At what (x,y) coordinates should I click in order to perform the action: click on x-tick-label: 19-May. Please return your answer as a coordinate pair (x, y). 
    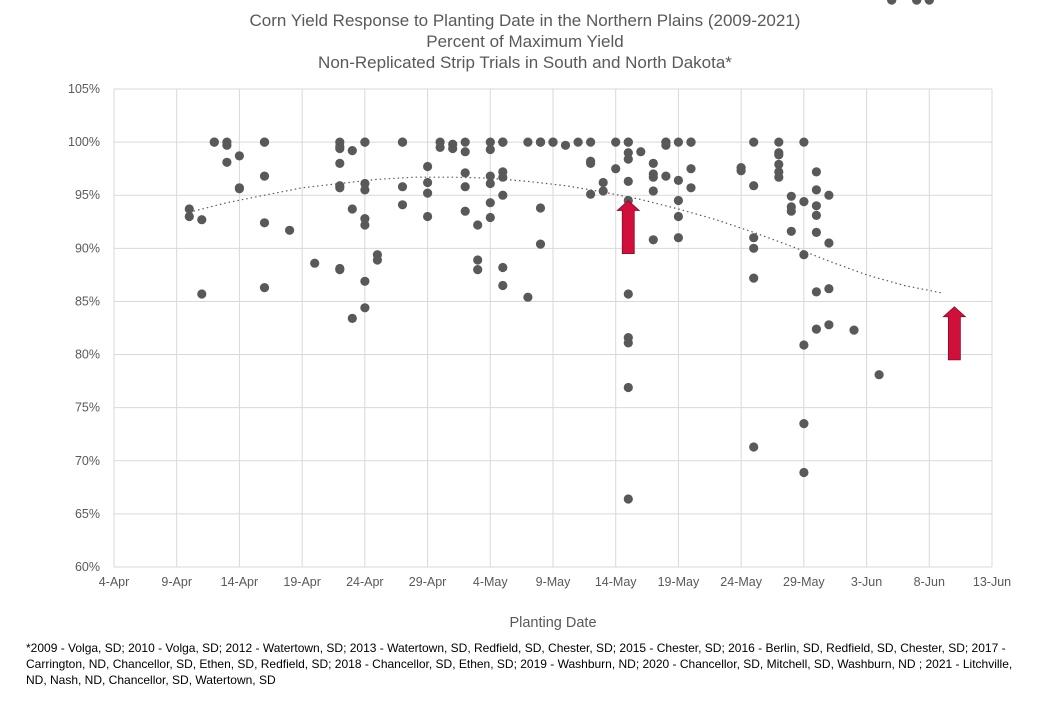
    Looking at the image, I should click on (679, 582).